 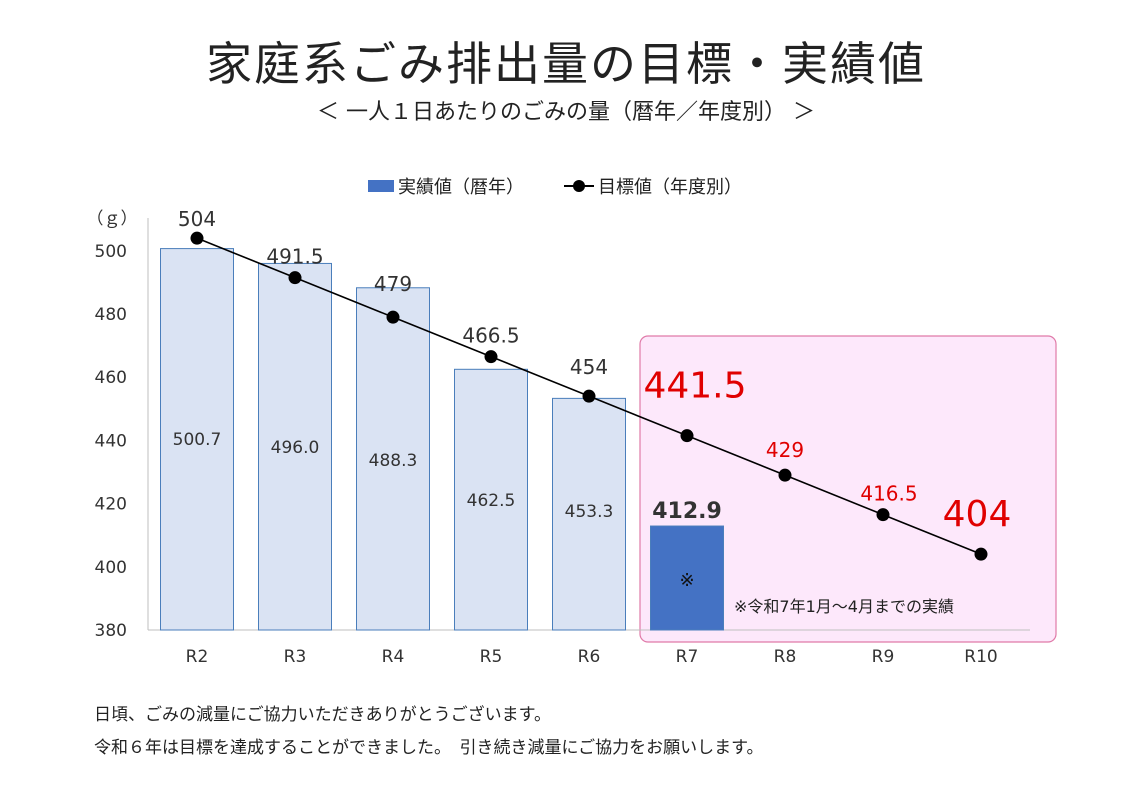 What do you see at coordinates (461, 187) in the screenshot?
I see `legend-bar-label: 実績値（暦年）` at bounding box center [461, 187].